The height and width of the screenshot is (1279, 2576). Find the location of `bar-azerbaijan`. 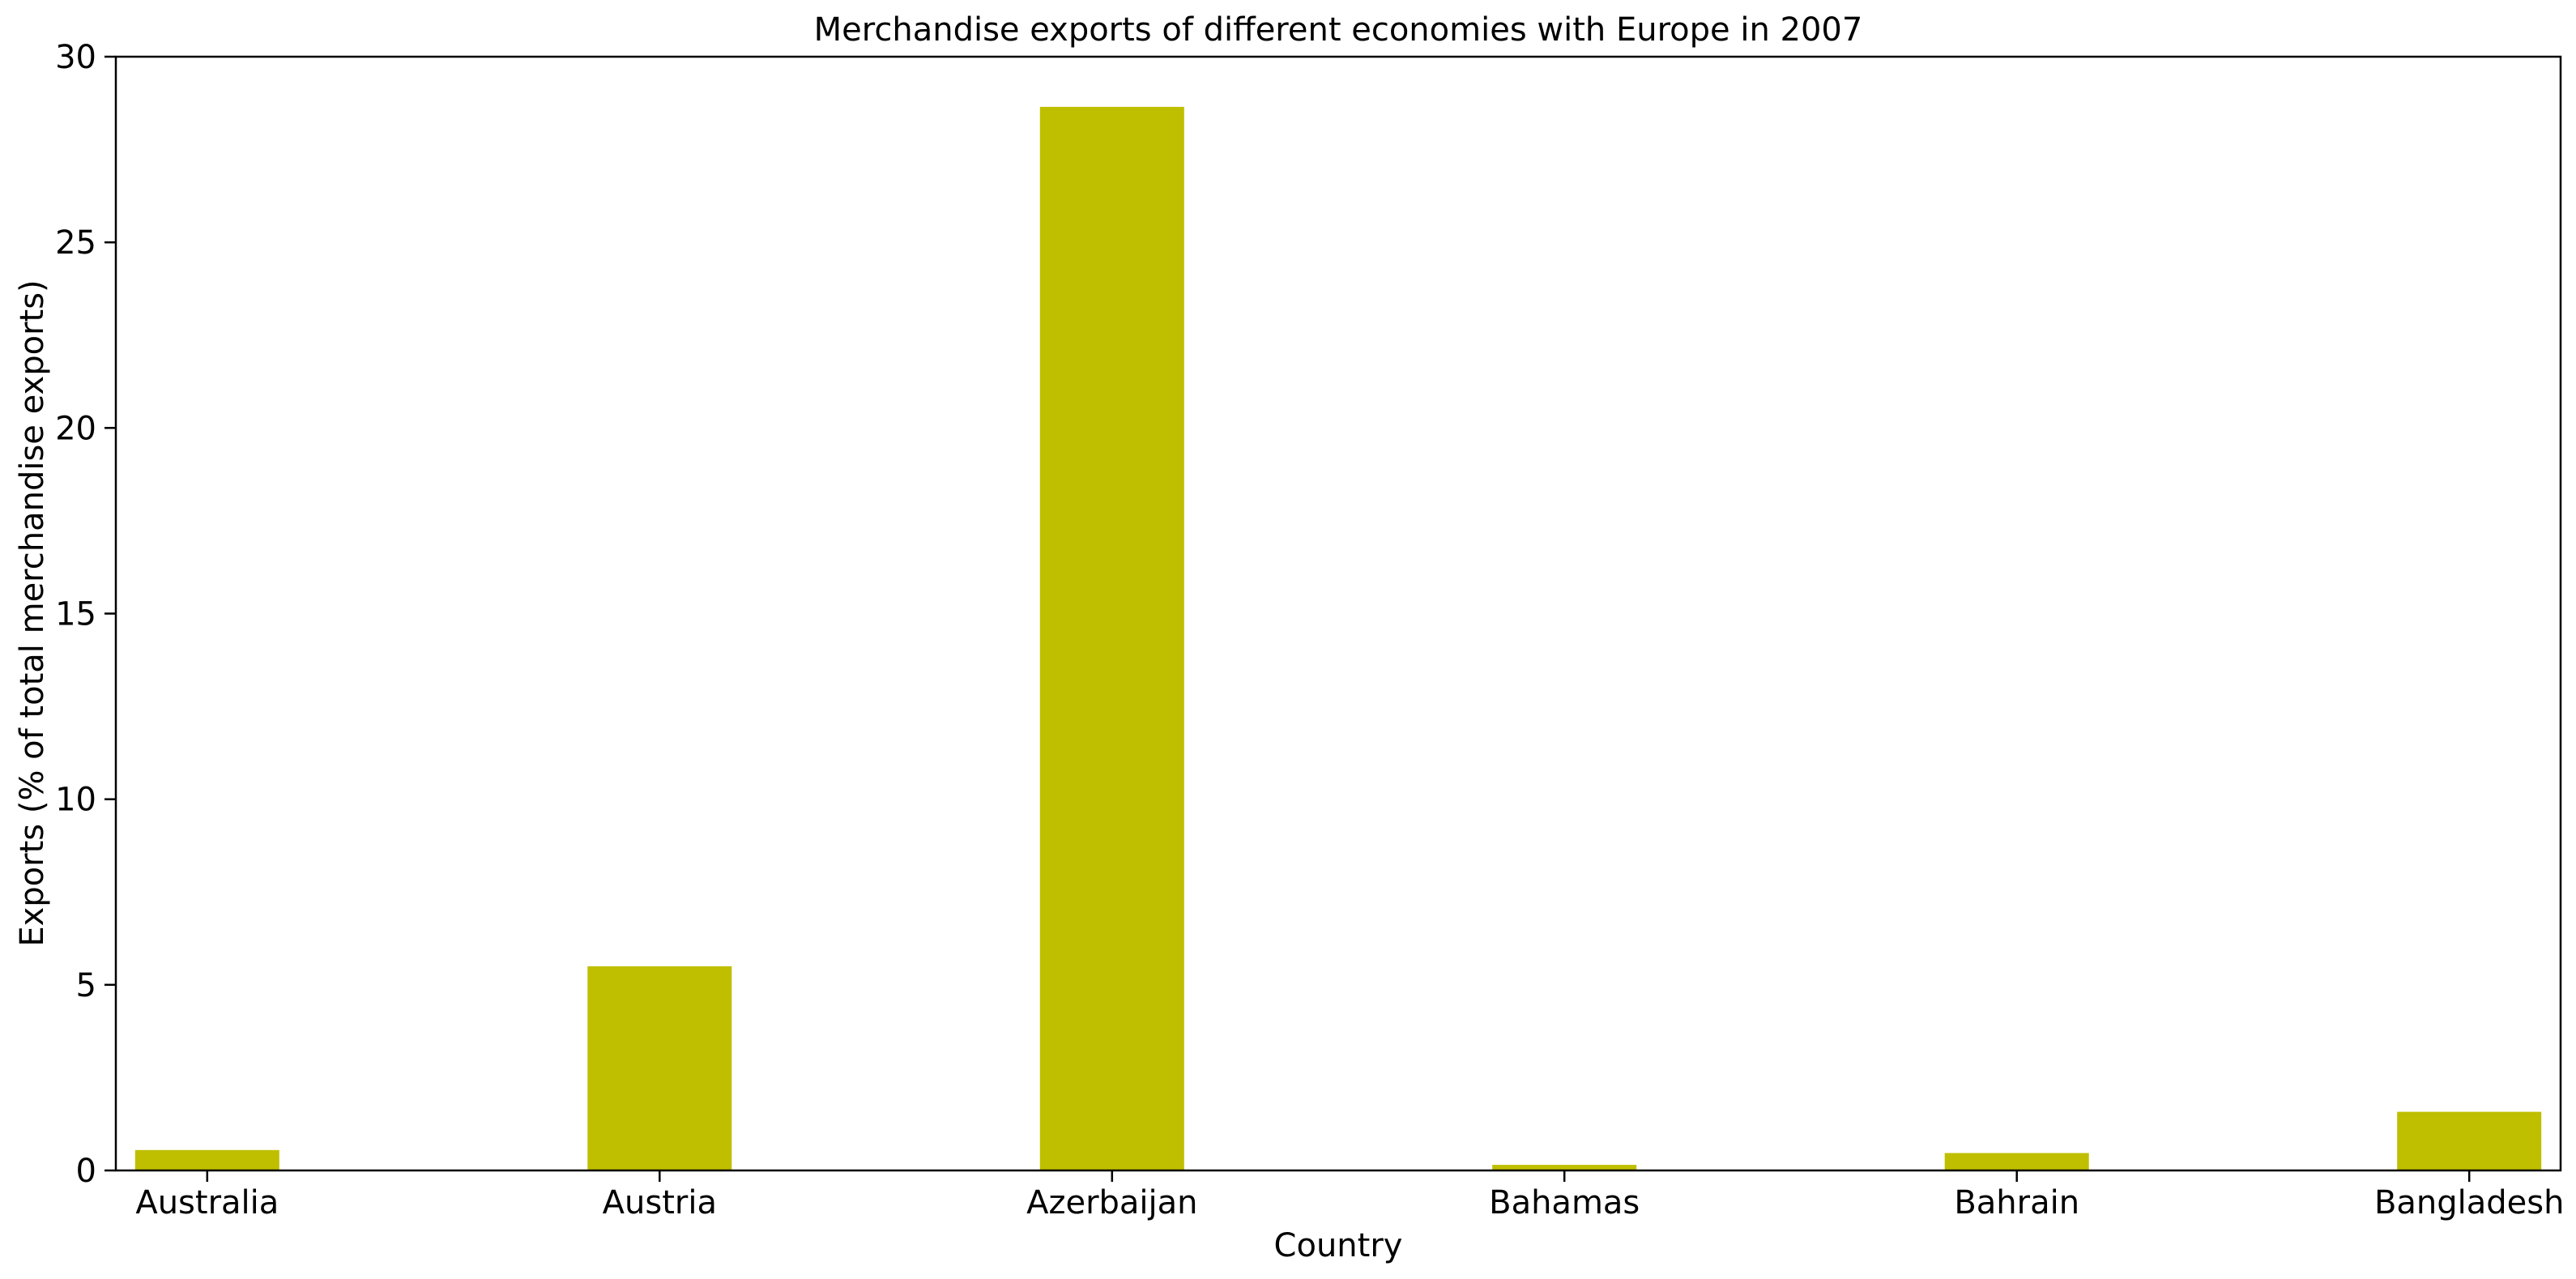

bar-azerbaijan is located at coordinates (1111, 638).